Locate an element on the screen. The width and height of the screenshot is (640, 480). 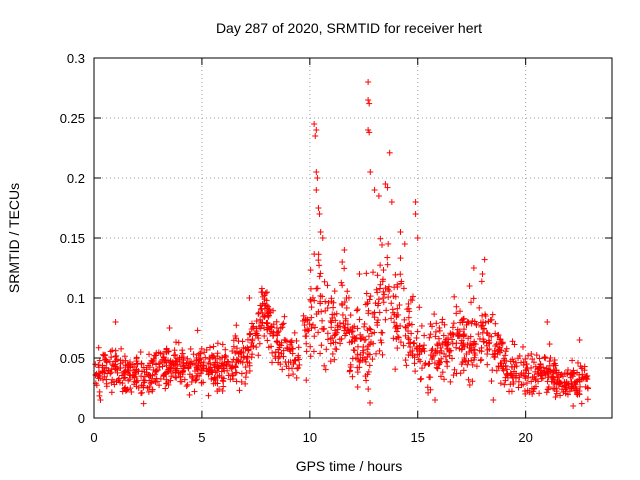
y-tick-label: 0.1 is located at coordinates (76, 298).